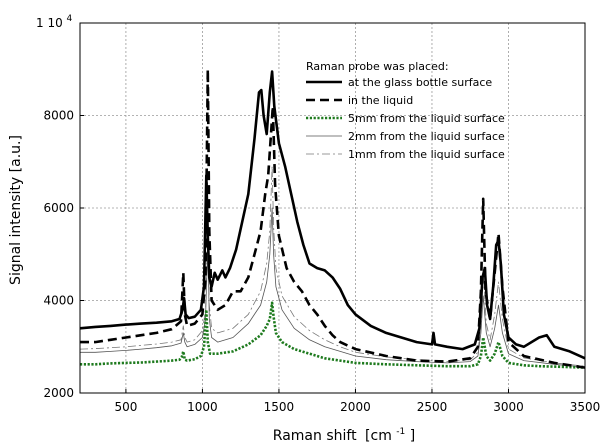 This screenshot has height=446, width=601. What do you see at coordinates (279, 407) in the screenshot?
I see `x-tick-label: 1500` at bounding box center [279, 407].